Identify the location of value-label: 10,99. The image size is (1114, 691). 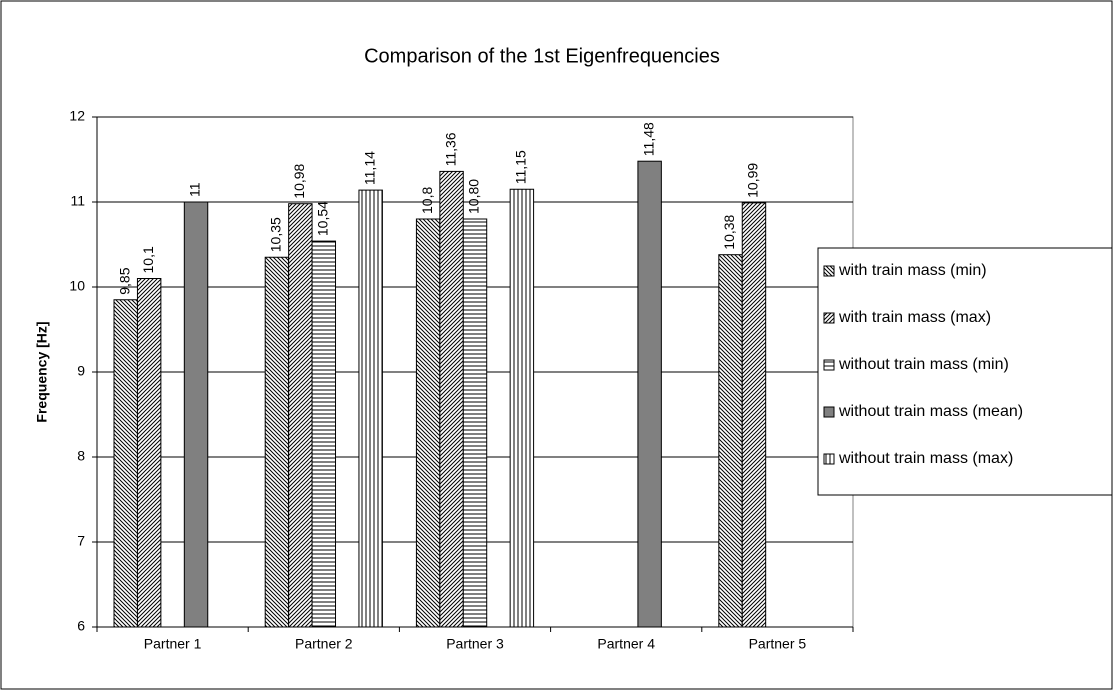
(753, 180).